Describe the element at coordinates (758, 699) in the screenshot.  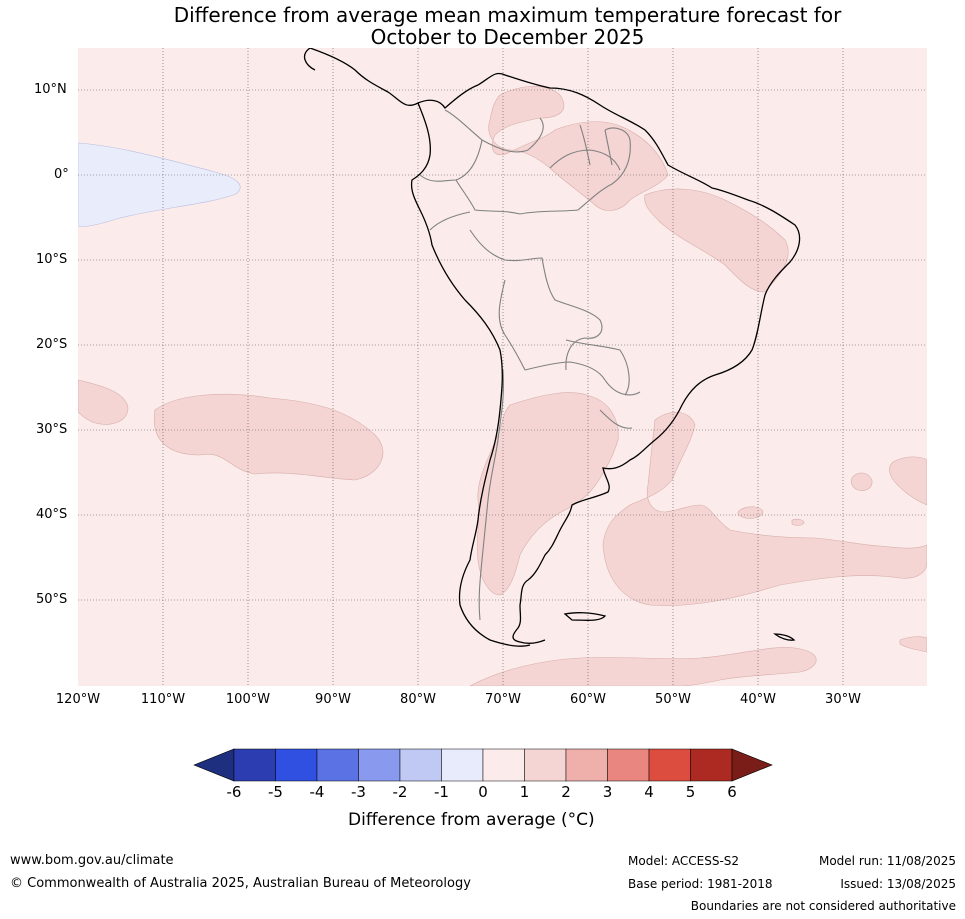
I see `lon-label-40w: 40°W` at that location.